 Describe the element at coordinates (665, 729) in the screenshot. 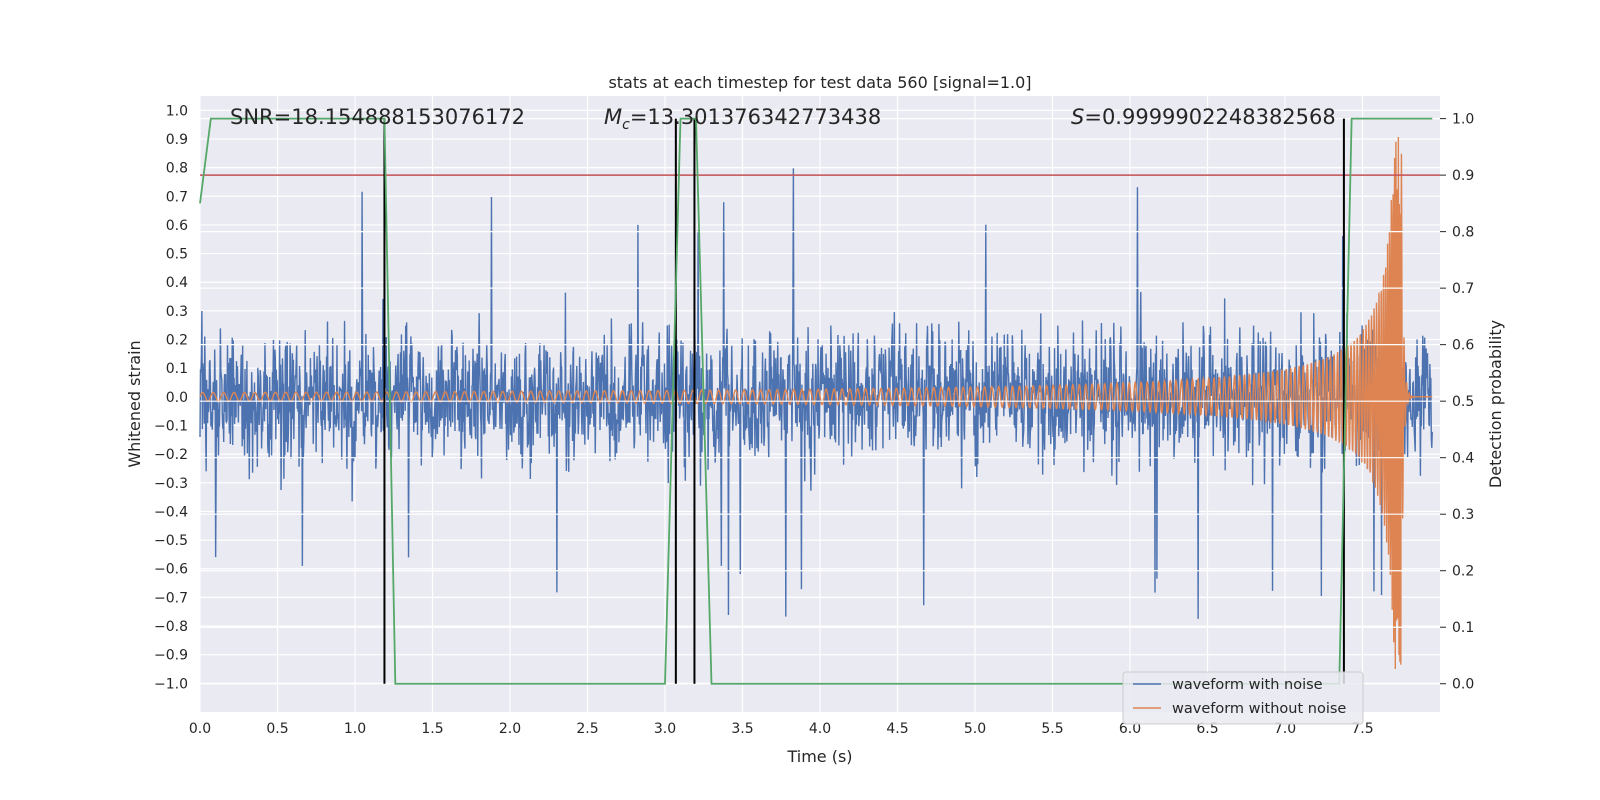

I see `x-tick-label: 3.0` at that location.